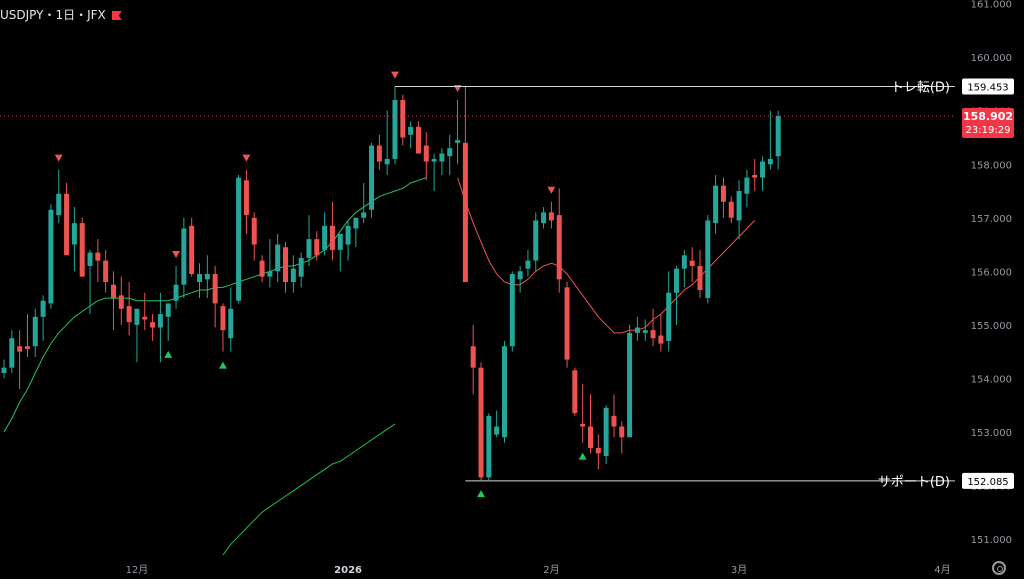 The width and height of the screenshot is (1024, 579). I want to click on flag-icon, so click(116, 15).